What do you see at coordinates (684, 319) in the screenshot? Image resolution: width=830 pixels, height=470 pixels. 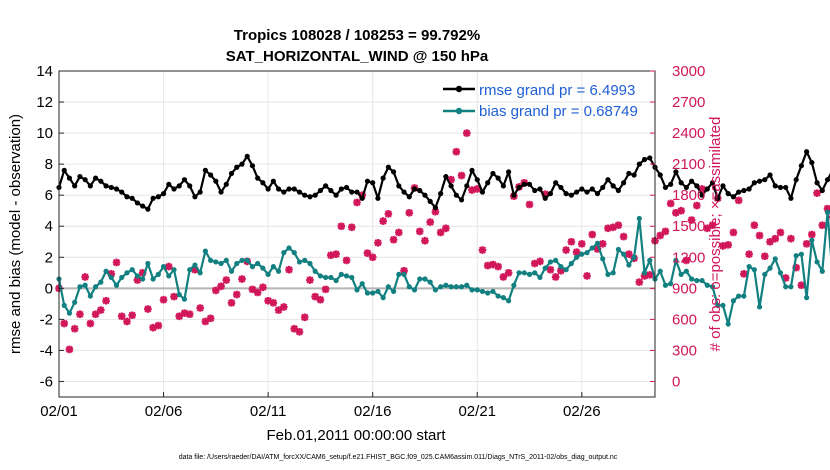 I see `right-tick-label: 600` at bounding box center [684, 319].